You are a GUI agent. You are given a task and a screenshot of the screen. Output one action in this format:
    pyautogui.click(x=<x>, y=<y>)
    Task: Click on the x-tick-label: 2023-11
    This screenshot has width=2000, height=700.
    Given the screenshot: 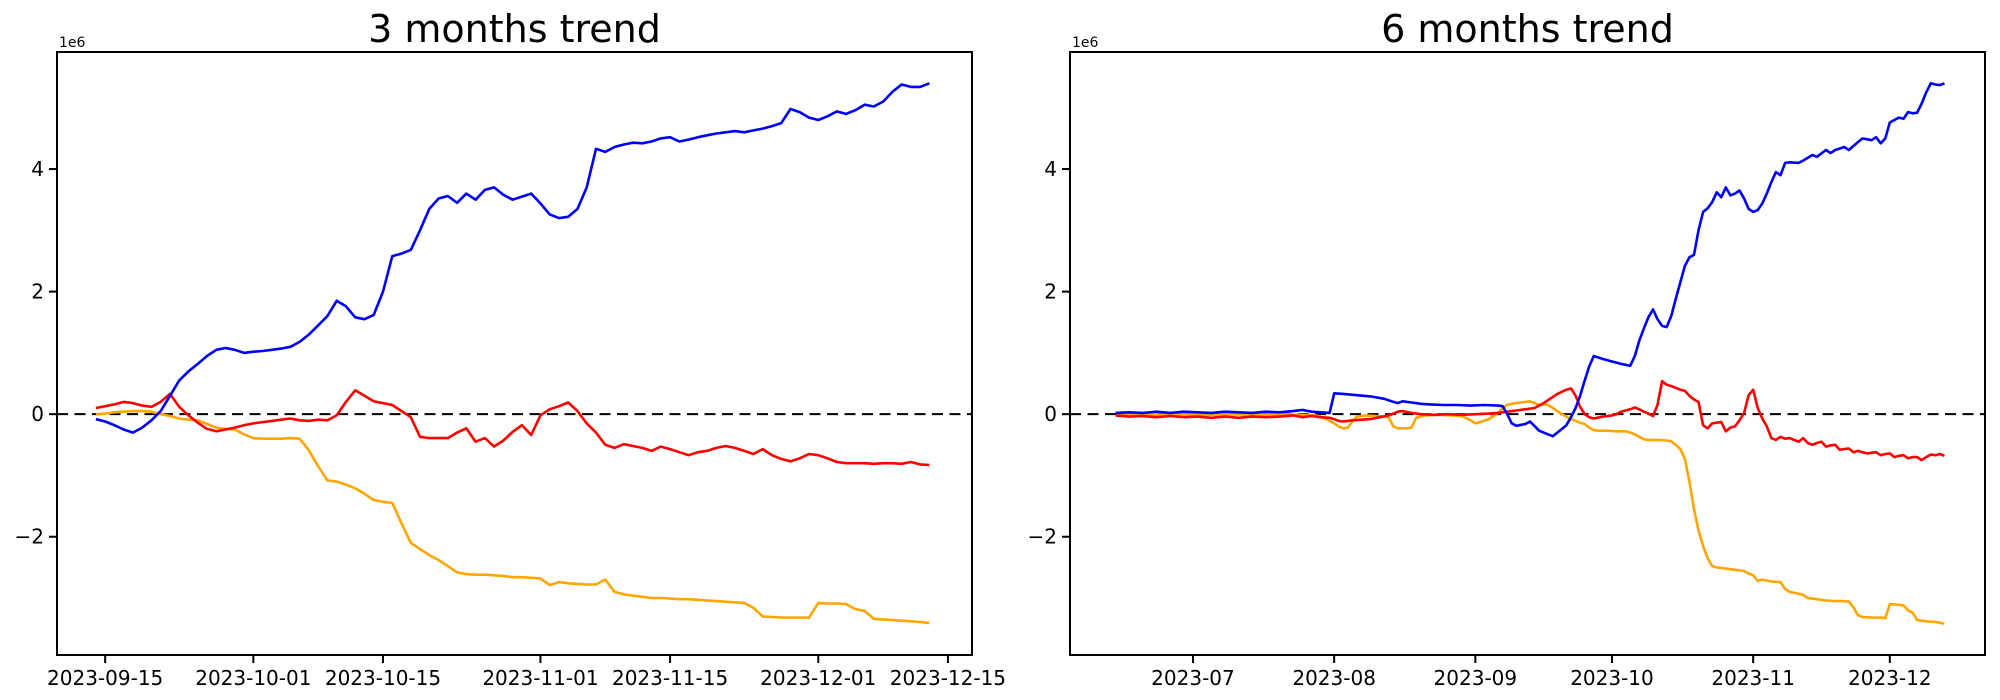 What is the action you would take?
    pyautogui.click(x=1753, y=678)
    